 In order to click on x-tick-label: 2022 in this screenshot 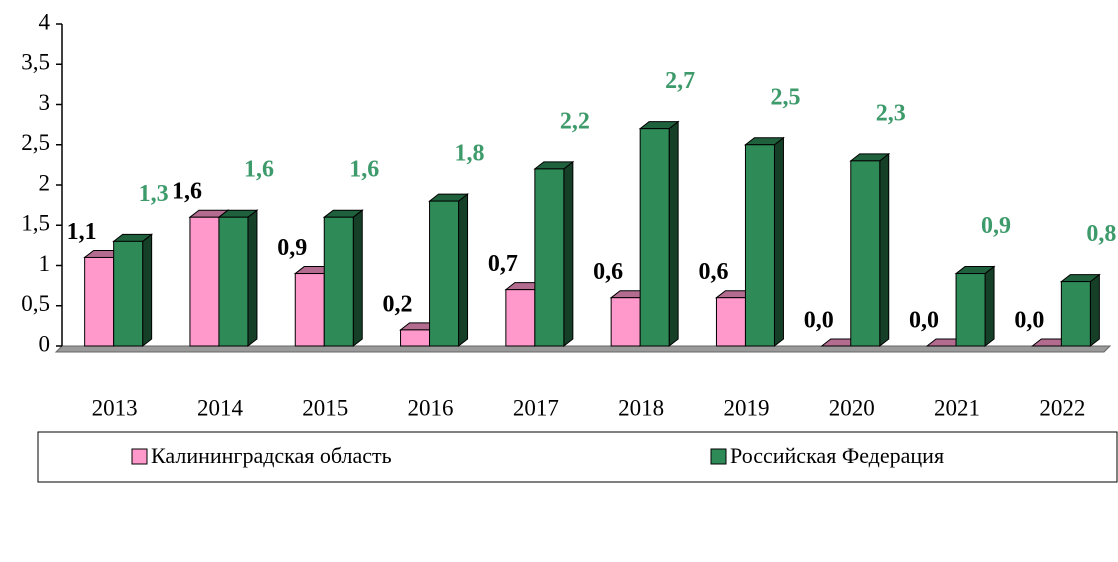, I will do `click(1062, 407)`.